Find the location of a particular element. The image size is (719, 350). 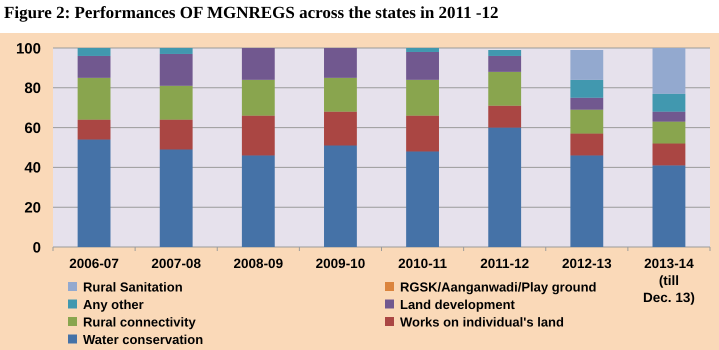

legend-label: Any other is located at coordinates (113, 304).